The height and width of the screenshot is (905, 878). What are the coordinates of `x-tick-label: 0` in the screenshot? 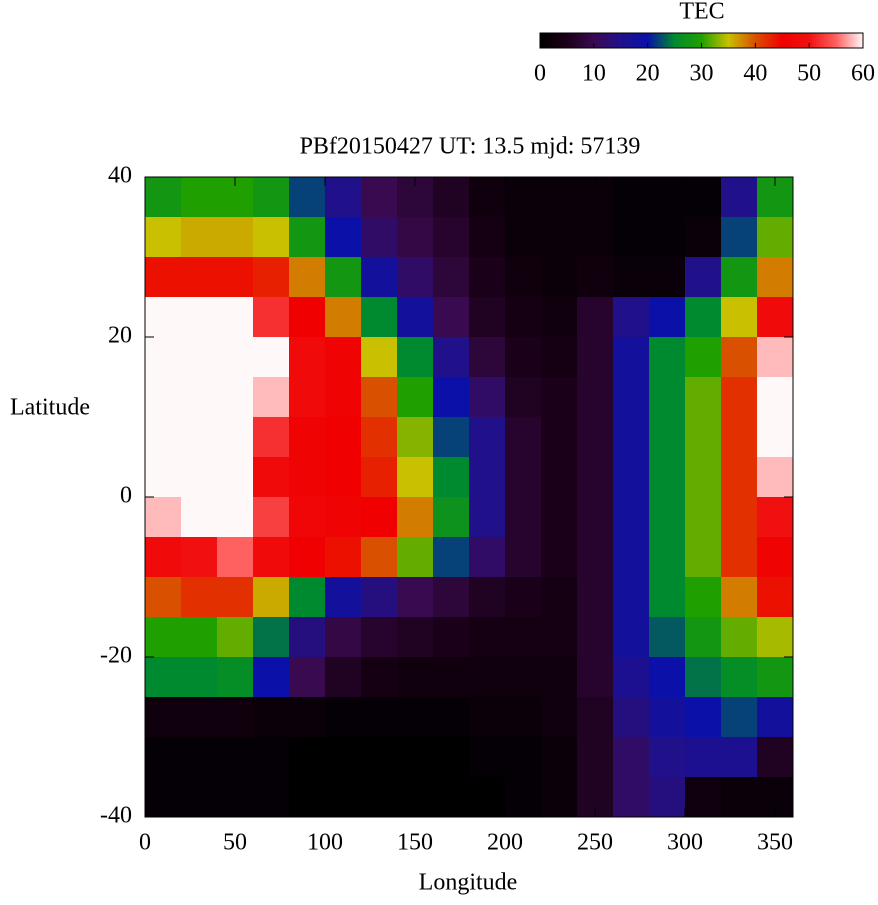 It's located at (145, 843).